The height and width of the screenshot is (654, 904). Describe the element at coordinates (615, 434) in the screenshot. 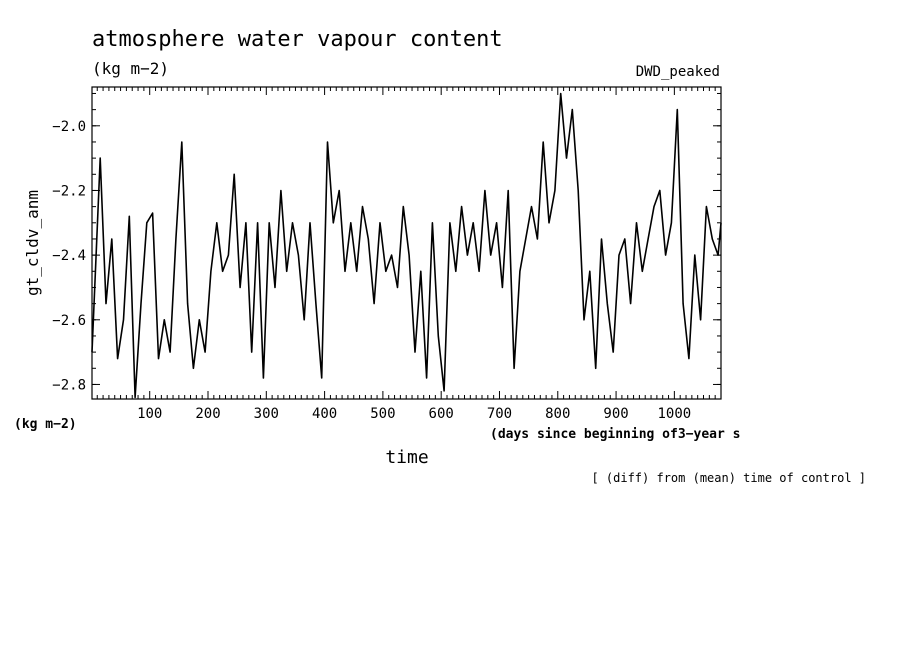

I see `x-axis-units: (days since beginning of3−year s` at that location.